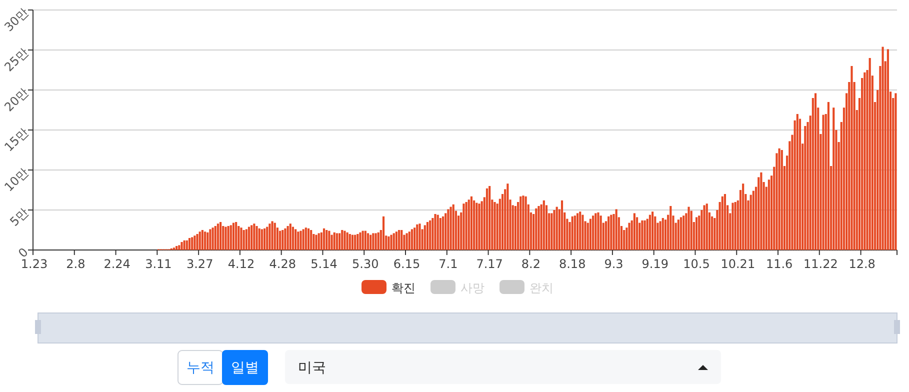  I want to click on x-tick-label: 2.8, so click(76, 264).